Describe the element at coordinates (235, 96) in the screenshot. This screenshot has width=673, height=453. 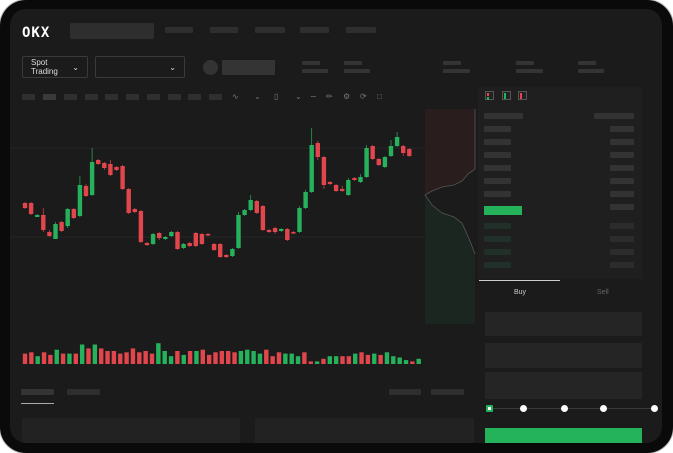
I see `indicator-icon: ∿` at that location.